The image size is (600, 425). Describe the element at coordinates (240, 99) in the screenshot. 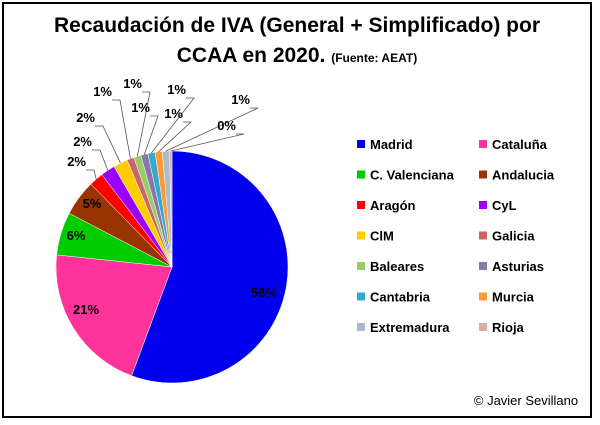

I see `pie-data-label-13: 1%` at that location.